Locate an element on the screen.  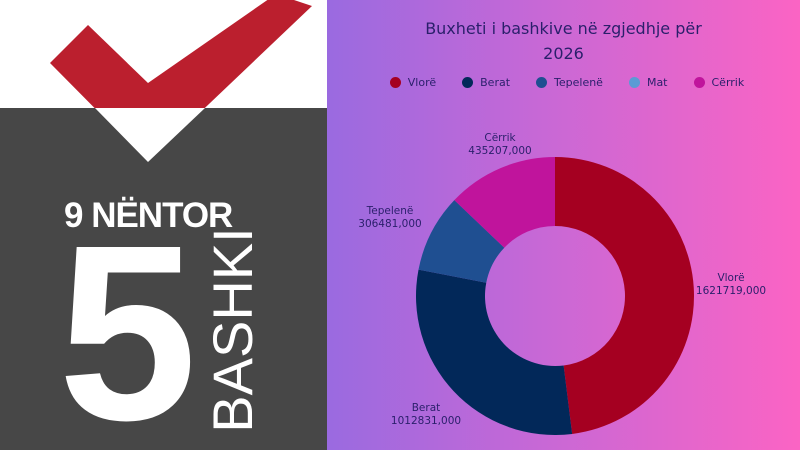
legend-item-mat: Mat is located at coordinates (648, 82).